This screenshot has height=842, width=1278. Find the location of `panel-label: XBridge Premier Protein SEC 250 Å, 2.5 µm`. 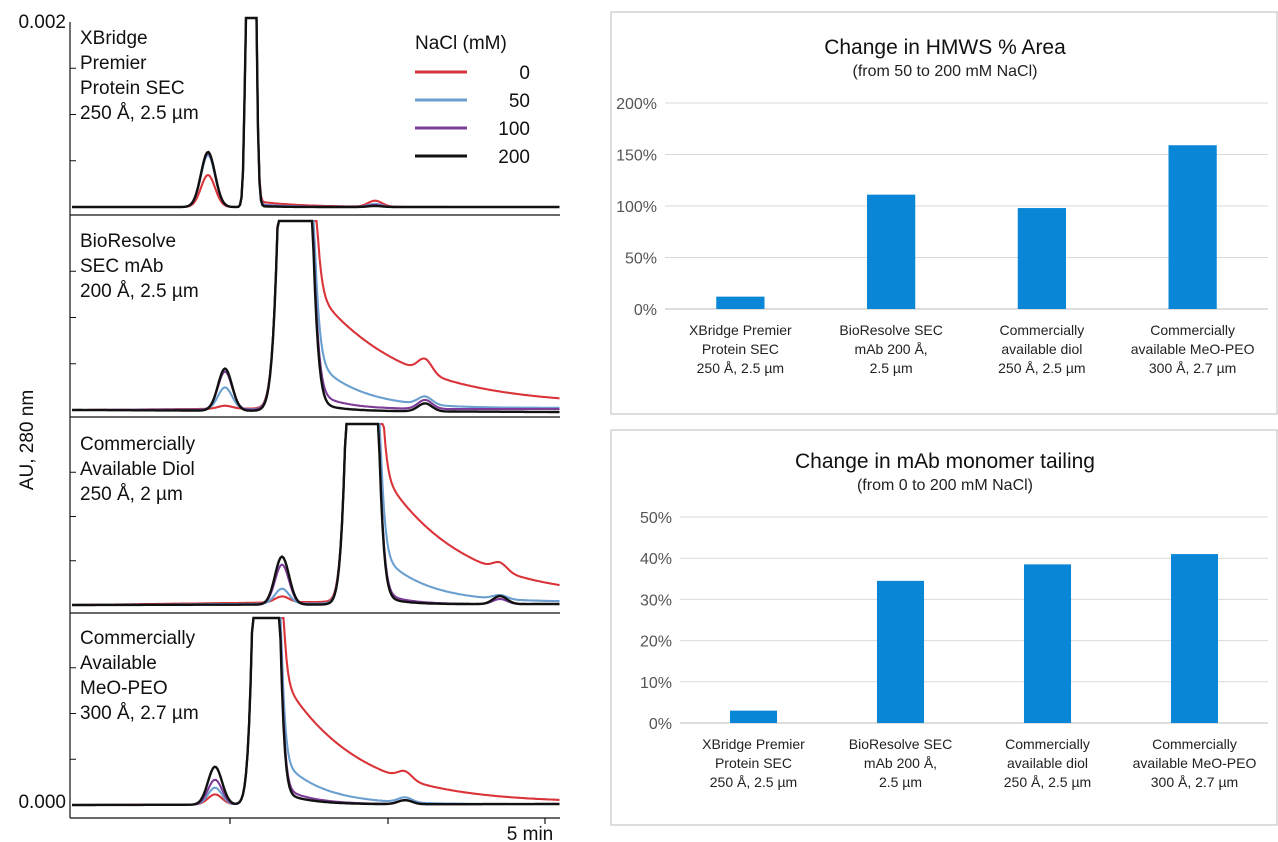

panel-label: XBridge Premier Protein SEC 250 Å, 2.5 µm is located at coordinates (139, 76).